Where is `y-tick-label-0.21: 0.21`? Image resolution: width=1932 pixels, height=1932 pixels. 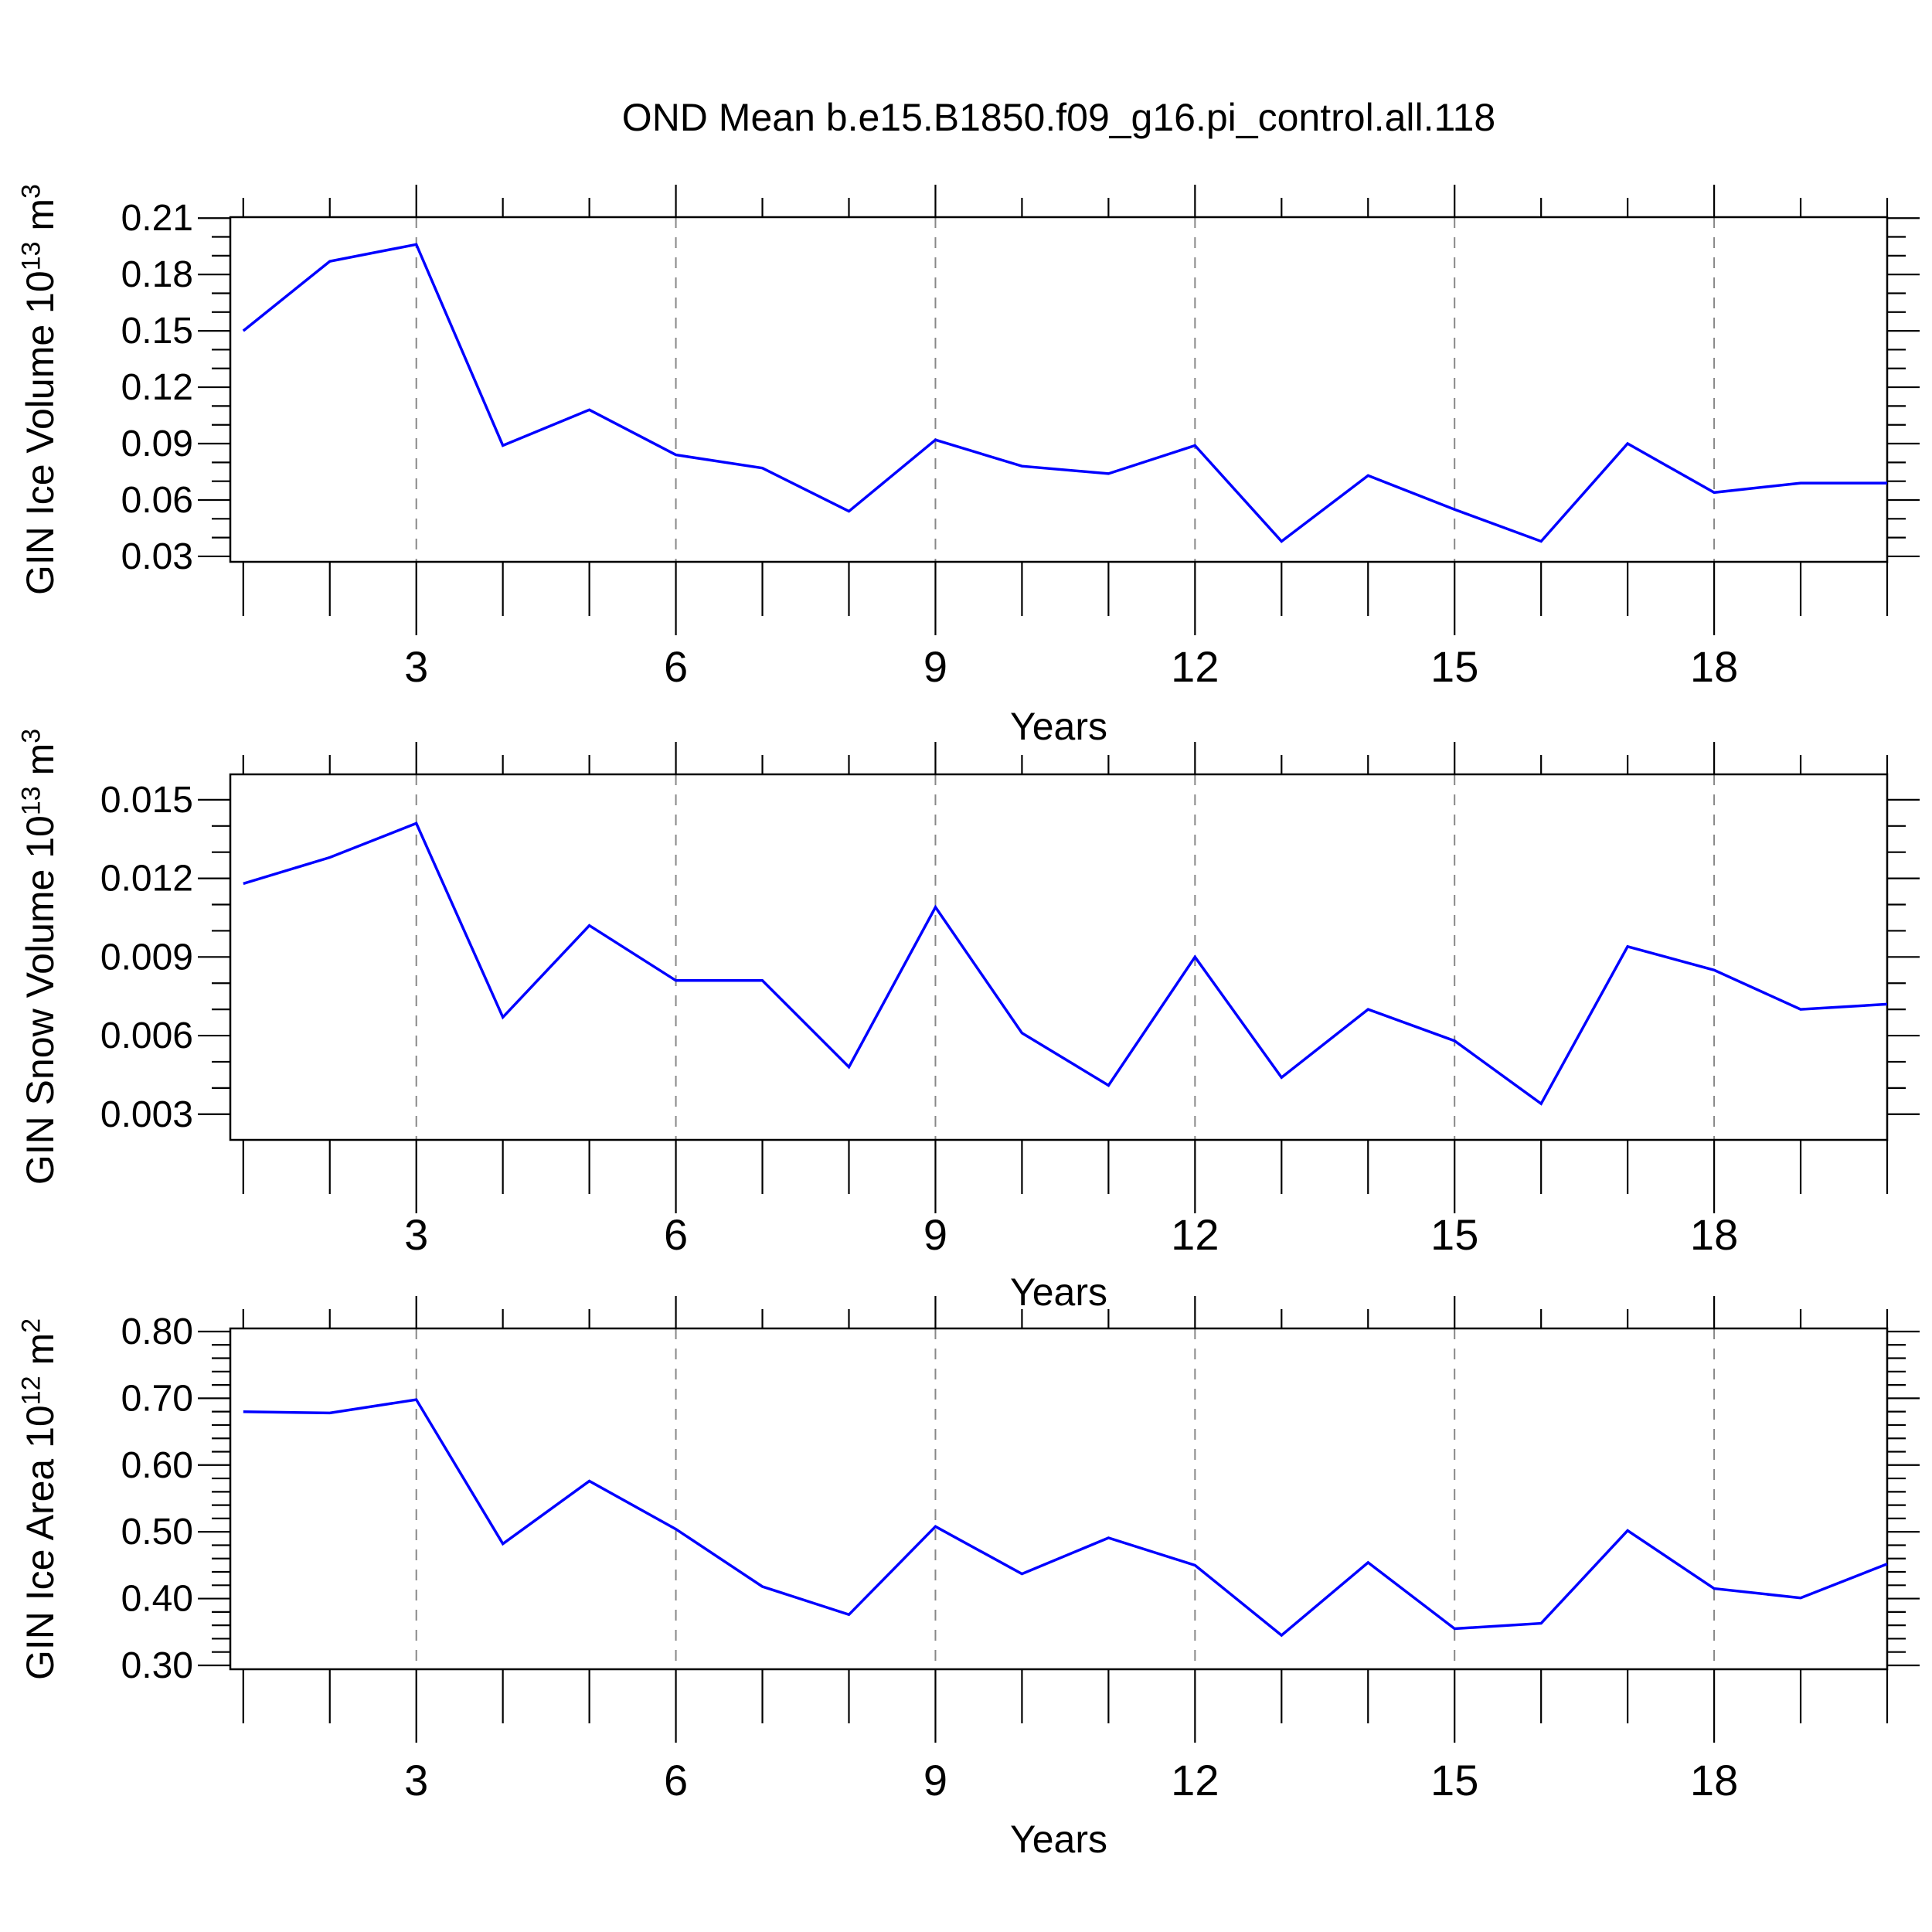
y-tick-label-0.21: 0.21 is located at coordinates (157, 218).